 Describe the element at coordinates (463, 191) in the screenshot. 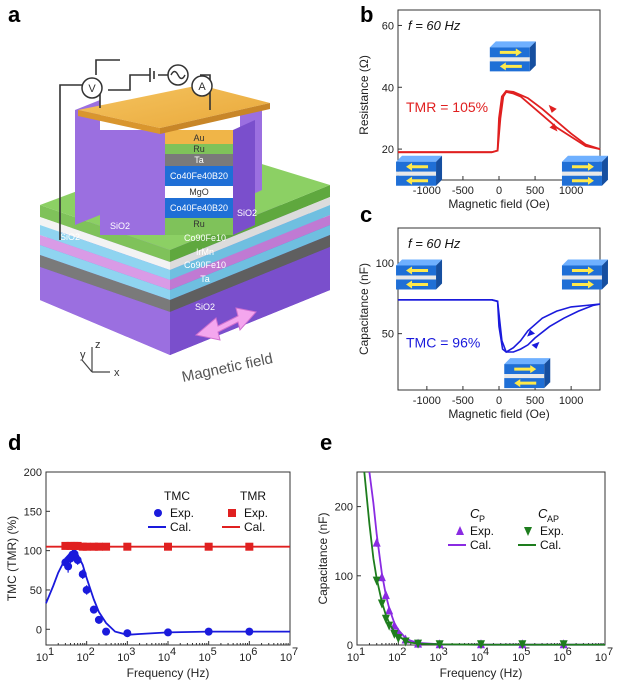

I see `x-tick-label: -500` at that location.